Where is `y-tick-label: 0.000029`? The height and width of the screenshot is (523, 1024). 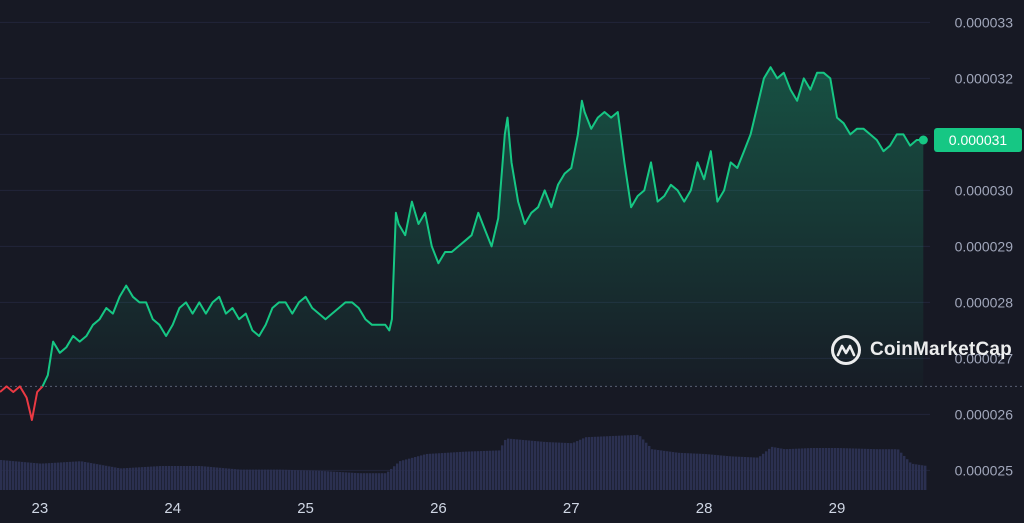
y-tick-label: 0.000029 is located at coordinates (984, 246).